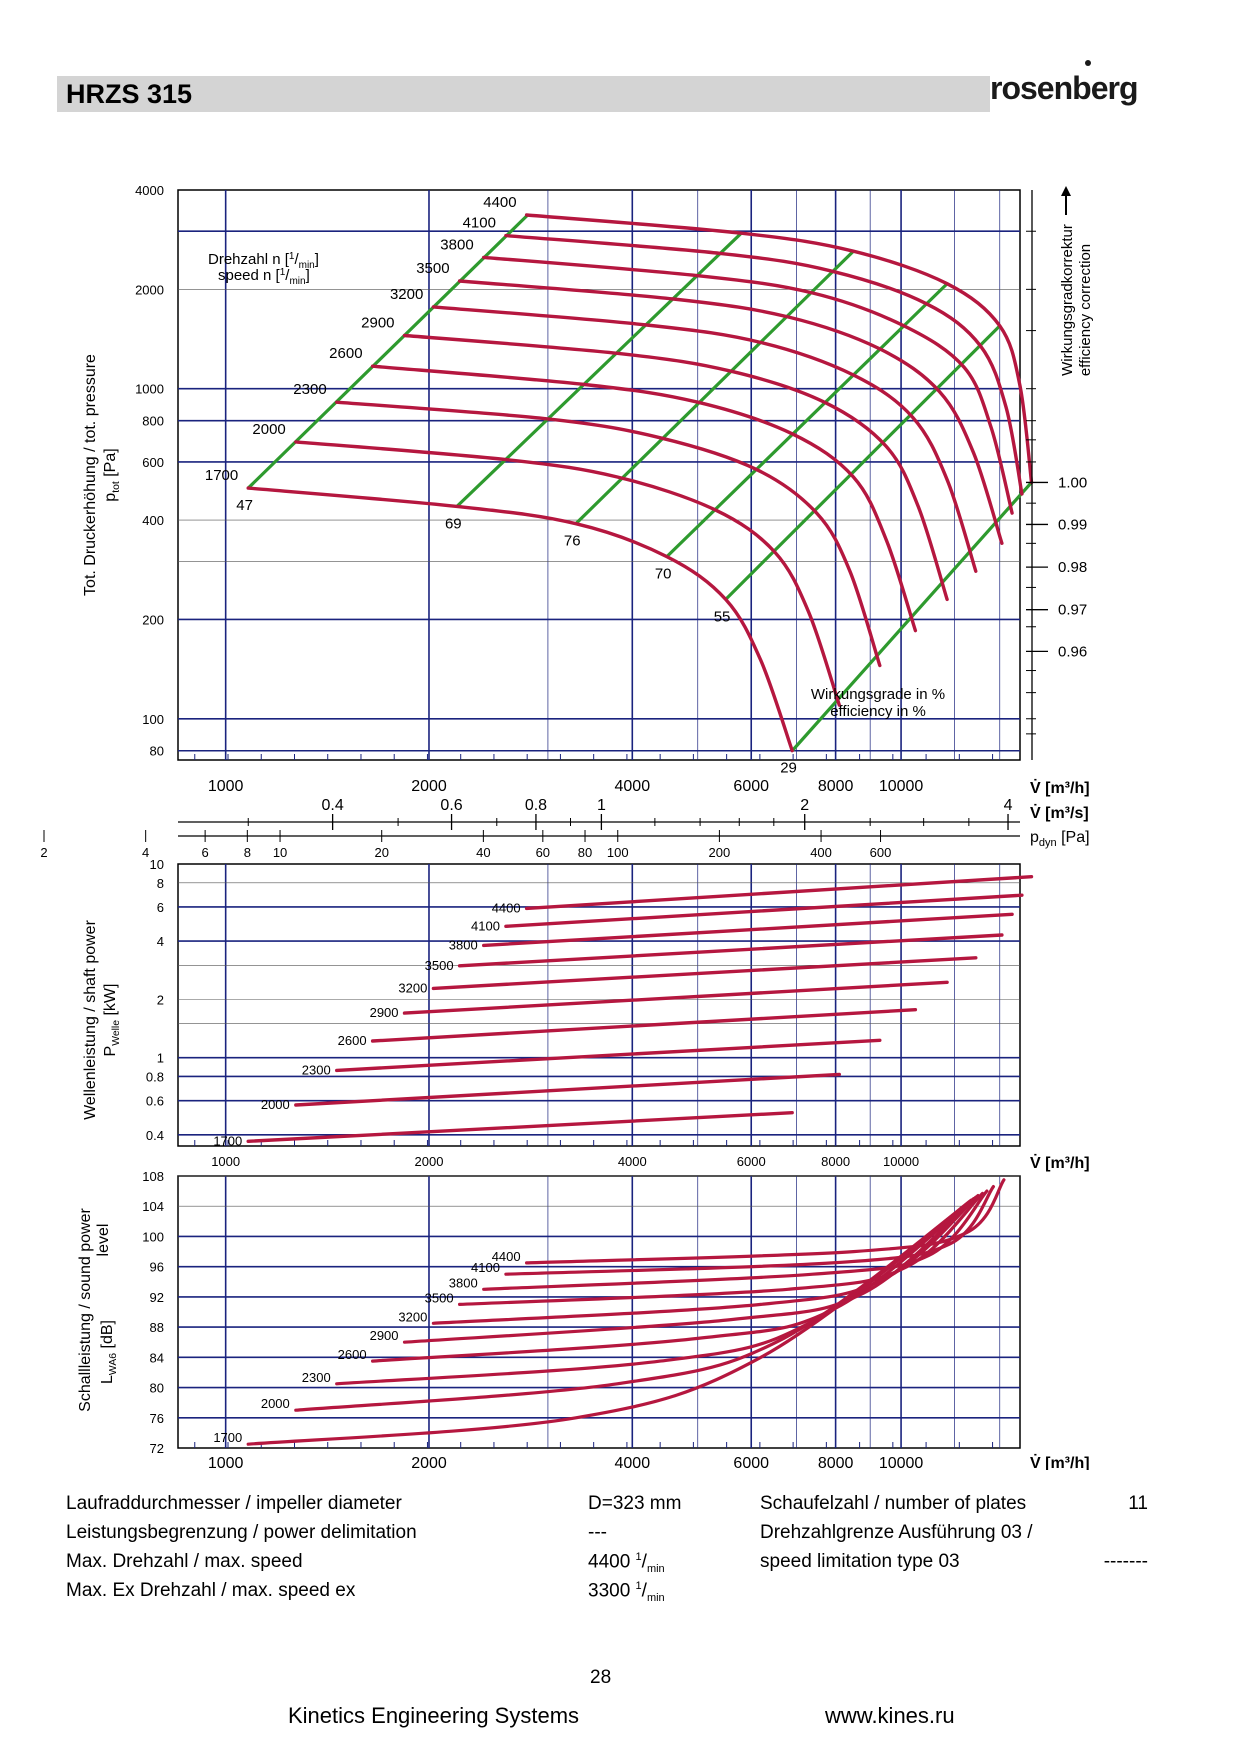  I want to click on sound-label-3500: 3500, so click(439, 1297).